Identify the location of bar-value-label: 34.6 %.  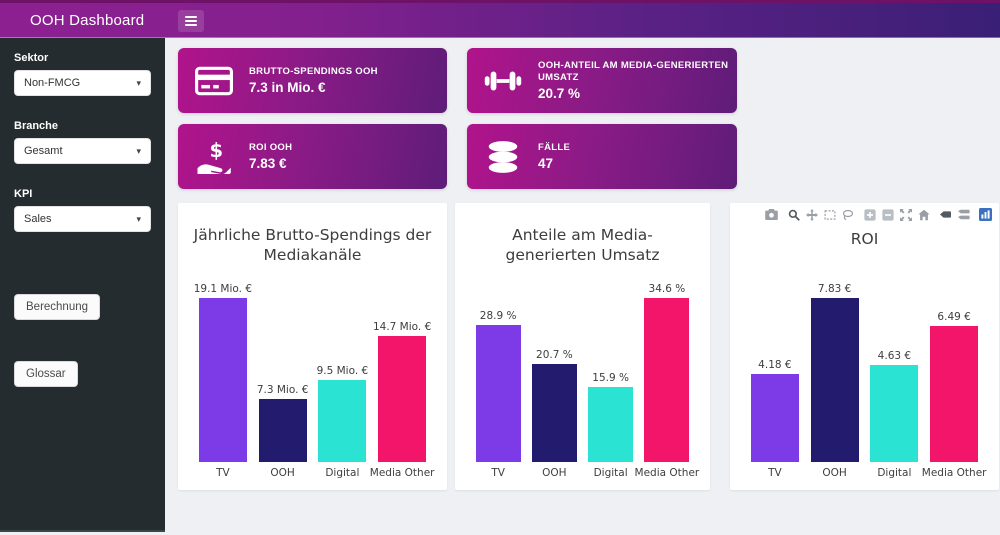
(667, 289).